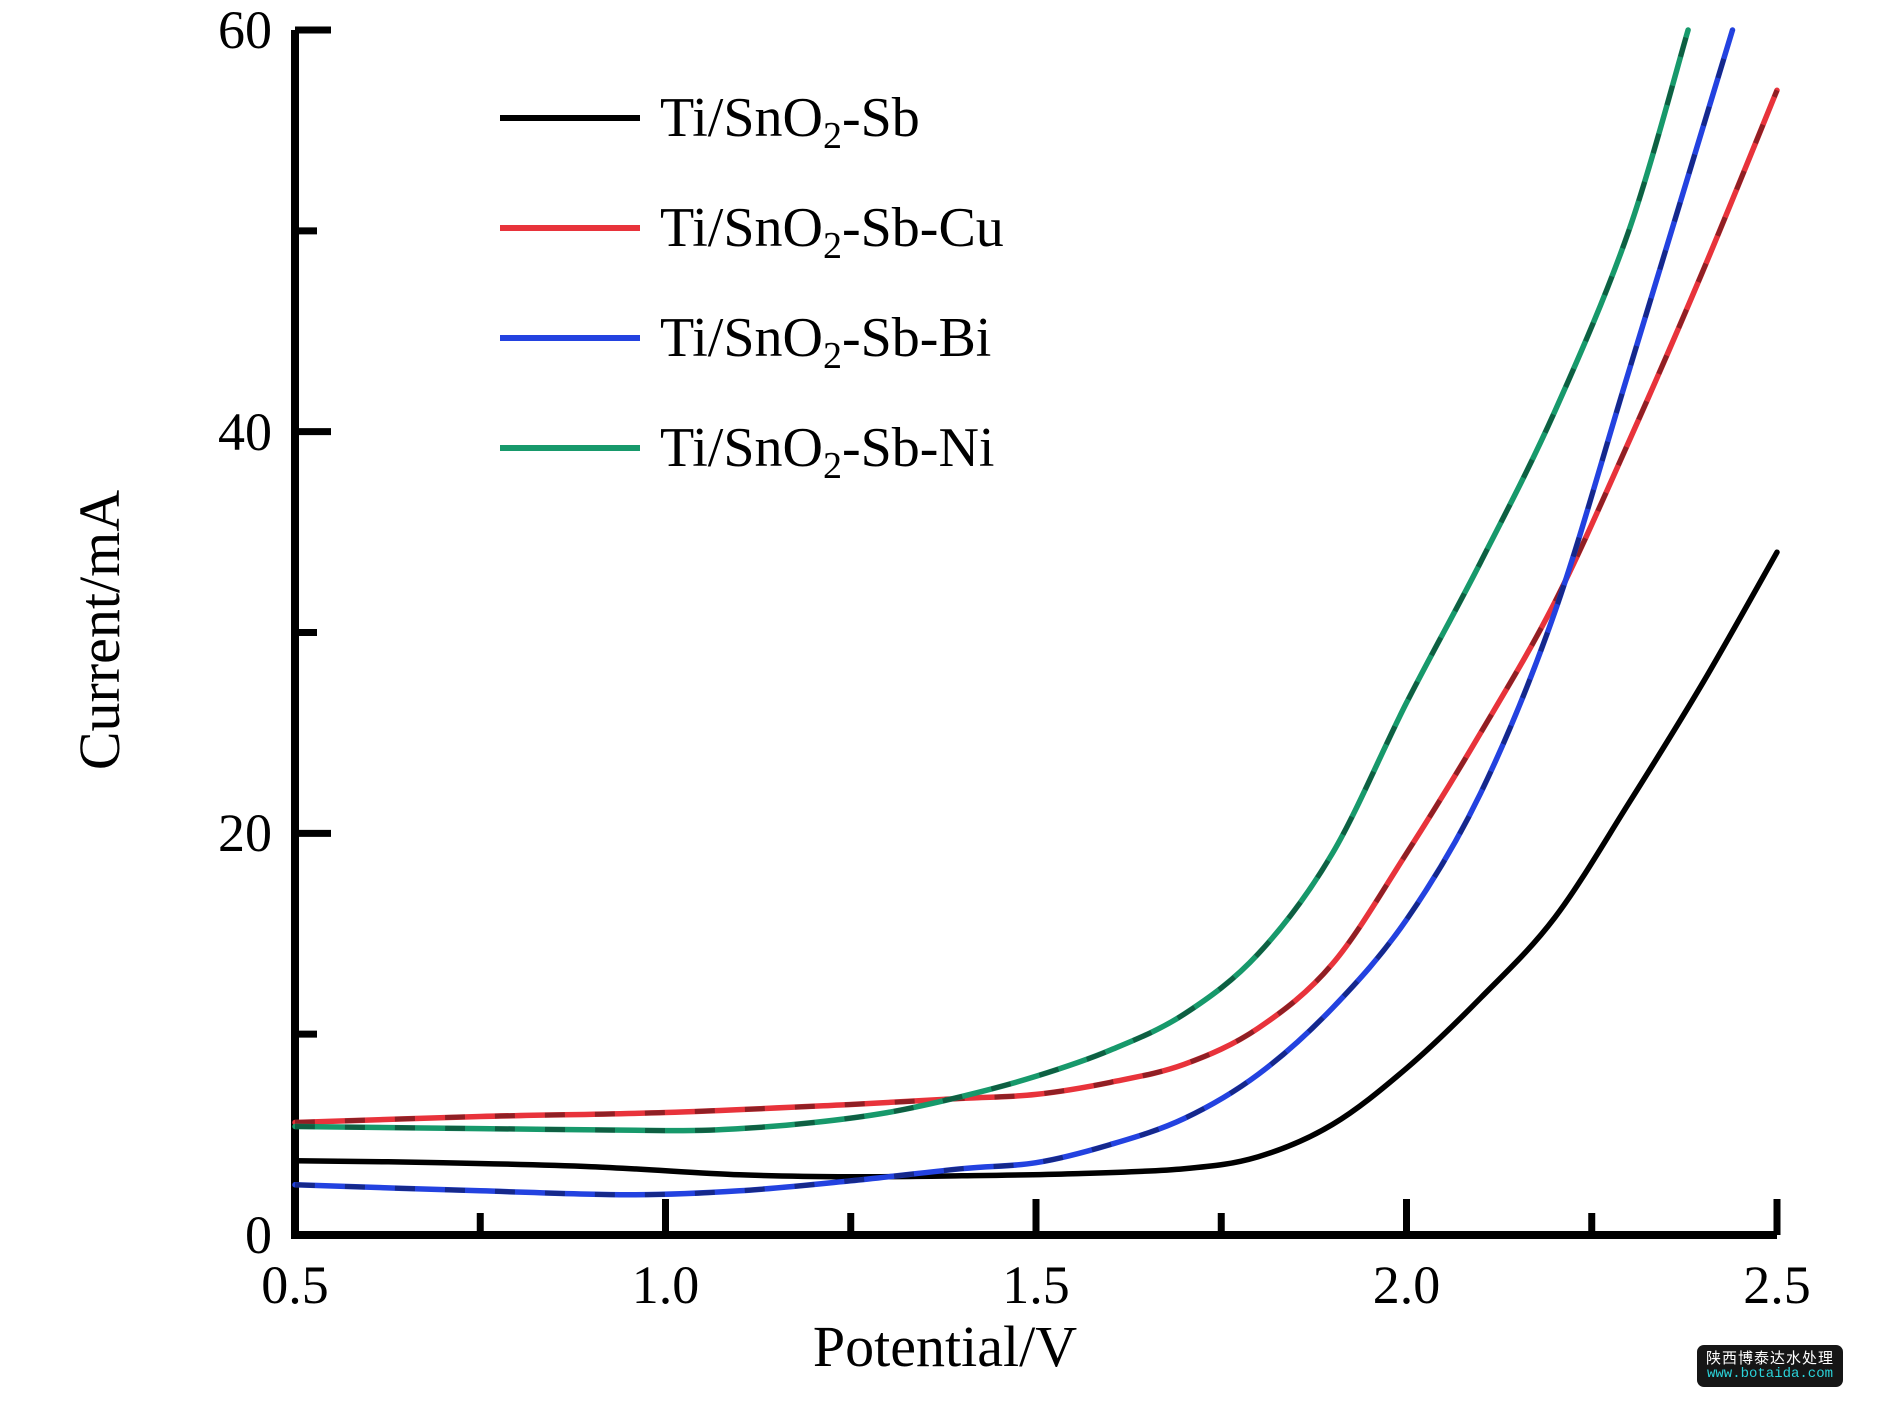  What do you see at coordinates (827, 452) in the screenshot?
I see `legend-label: Ti/SnO2-Sb-Ni` at bounding box center [827, 452].